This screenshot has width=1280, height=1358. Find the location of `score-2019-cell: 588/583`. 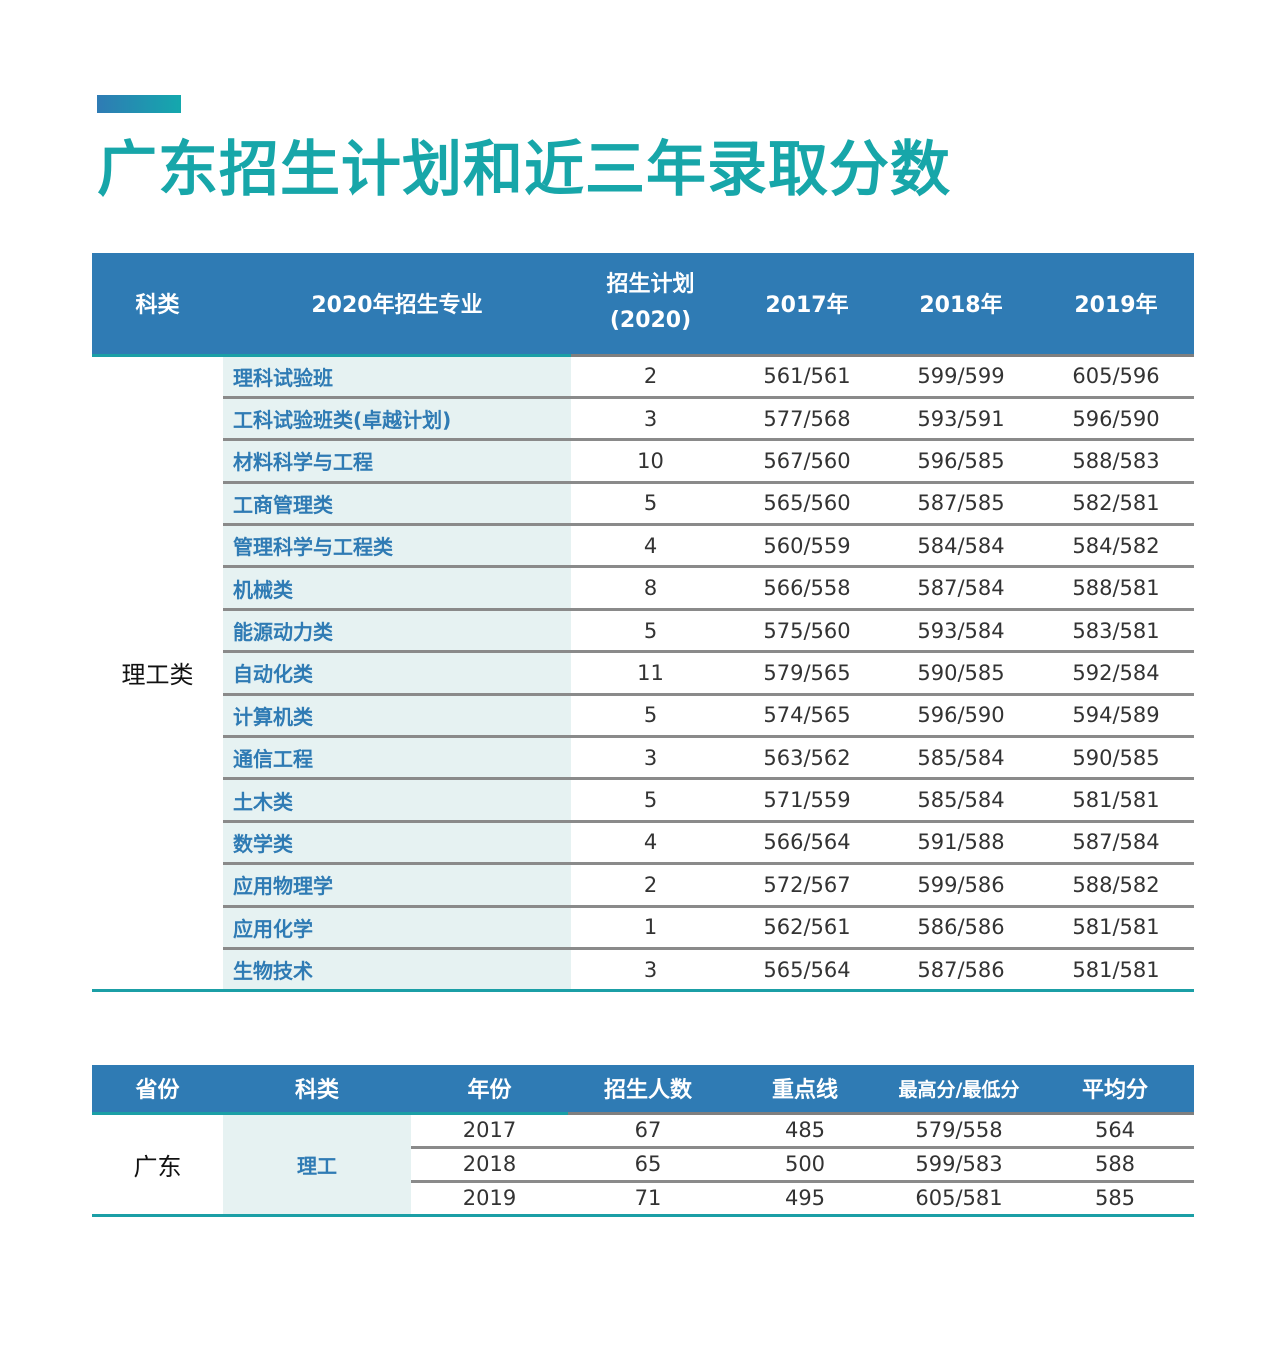

score-2019-cell: 588/583 is located at coordinates (1116, 460).